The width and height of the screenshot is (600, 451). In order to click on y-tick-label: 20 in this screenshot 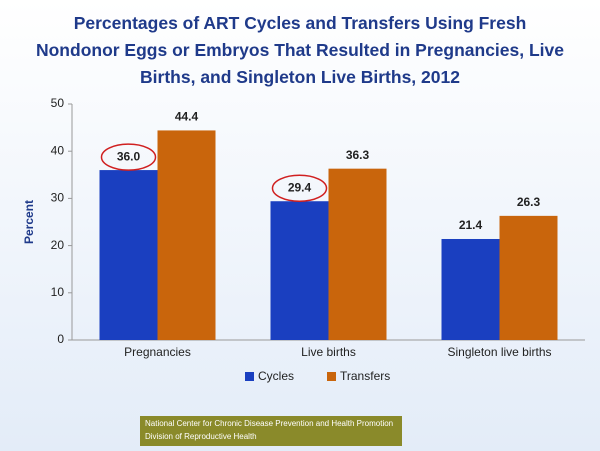, I will do `click(58, 245)`.